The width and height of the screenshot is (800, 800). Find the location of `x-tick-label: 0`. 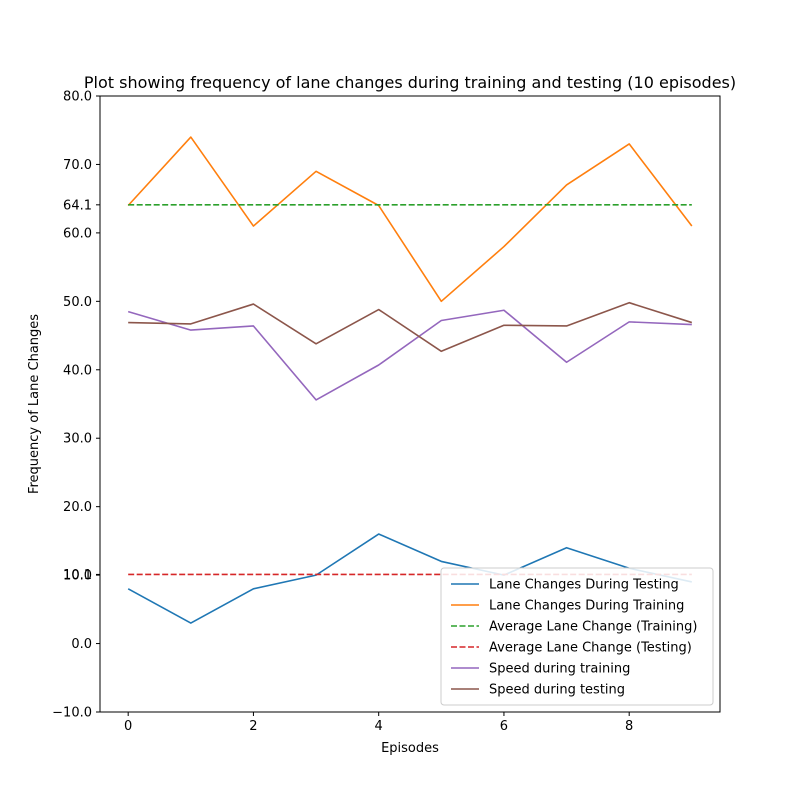

x-tick-label: 0 is located at coordinates (128, 726).